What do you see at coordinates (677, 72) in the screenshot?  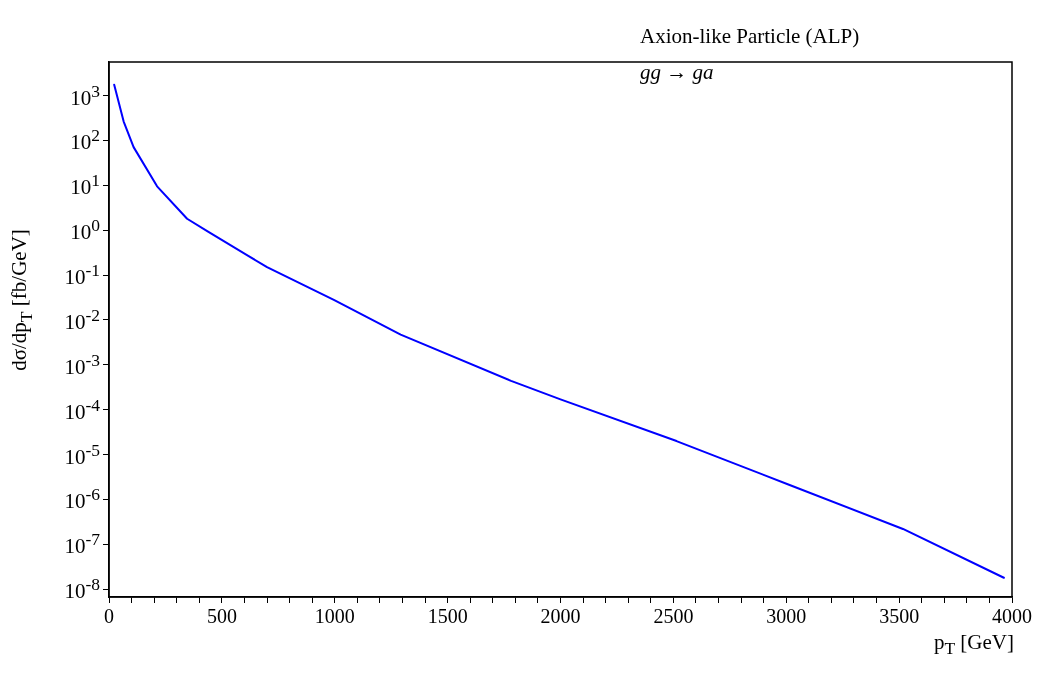 I see `annotation: gg → ga` at bounding box center [677, 72].